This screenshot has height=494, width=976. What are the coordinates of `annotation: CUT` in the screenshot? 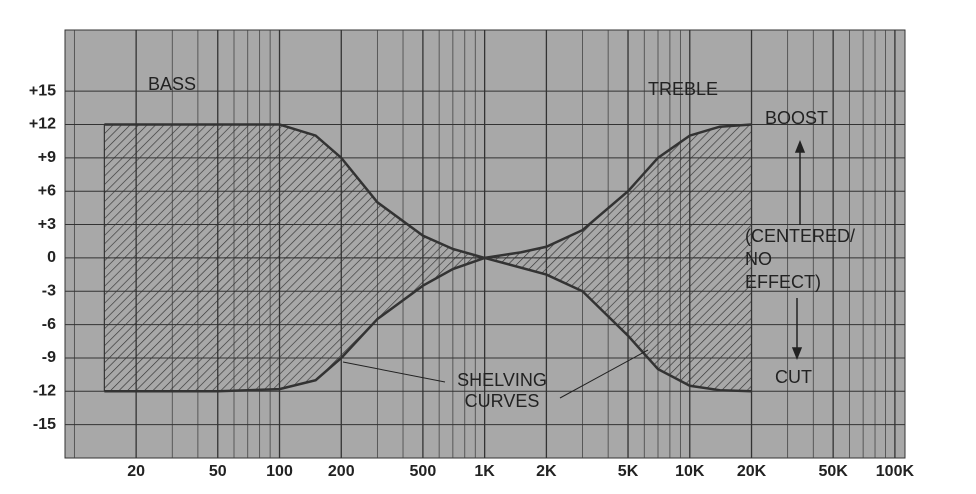 It's located at (793, 377).